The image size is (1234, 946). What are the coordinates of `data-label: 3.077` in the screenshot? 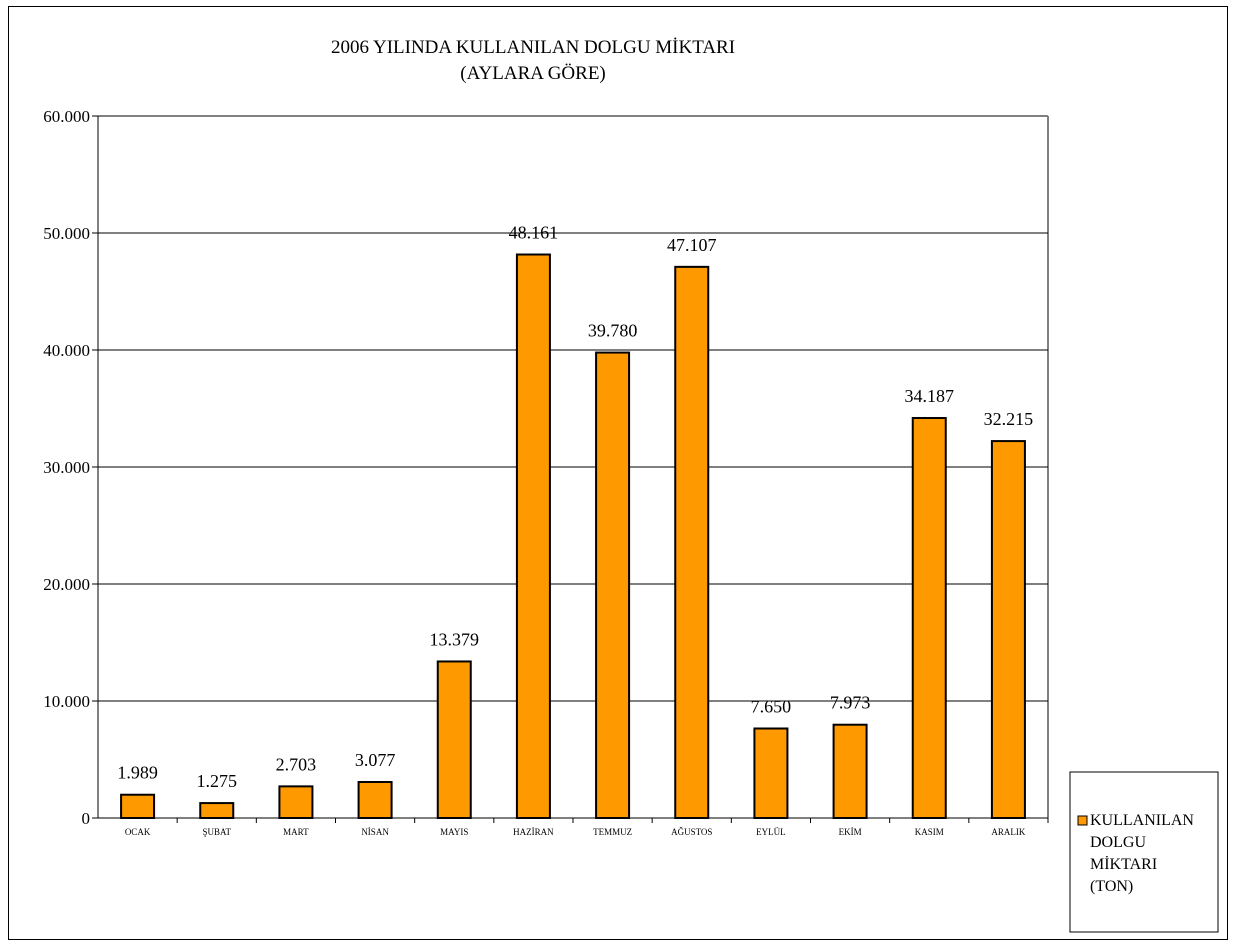 It's located at (375, 760).